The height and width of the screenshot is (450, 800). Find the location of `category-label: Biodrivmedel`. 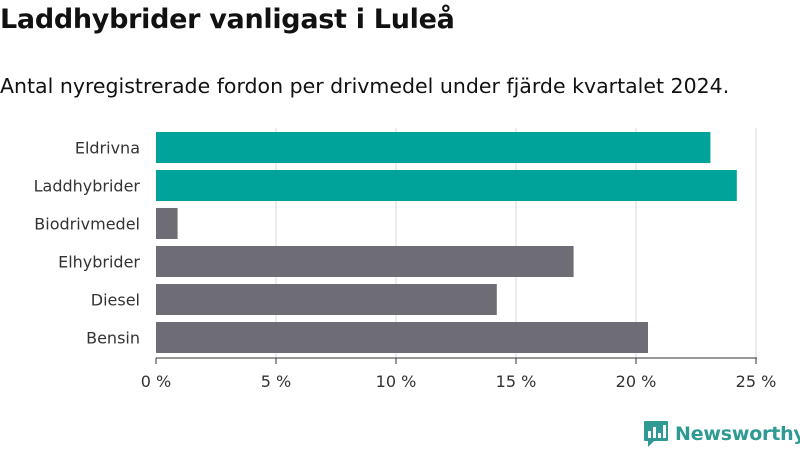

category-label: Biodrivmedel is located at coordinates (87, 224).